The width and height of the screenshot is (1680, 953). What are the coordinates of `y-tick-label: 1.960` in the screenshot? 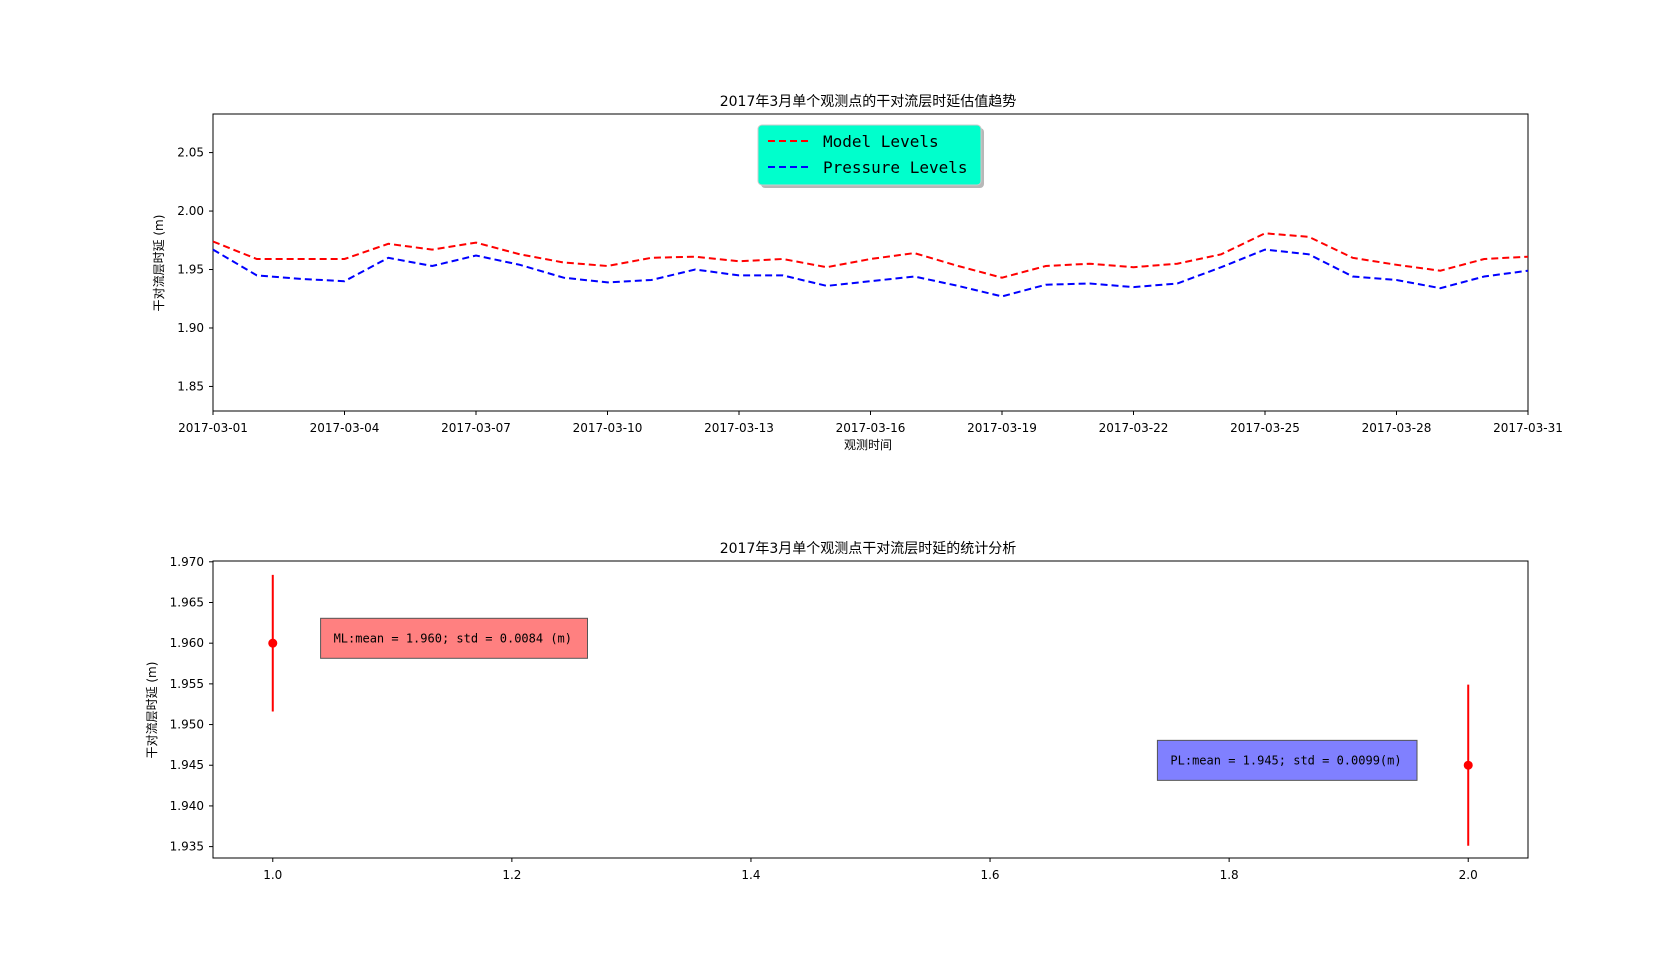 It's located at (187, 643).